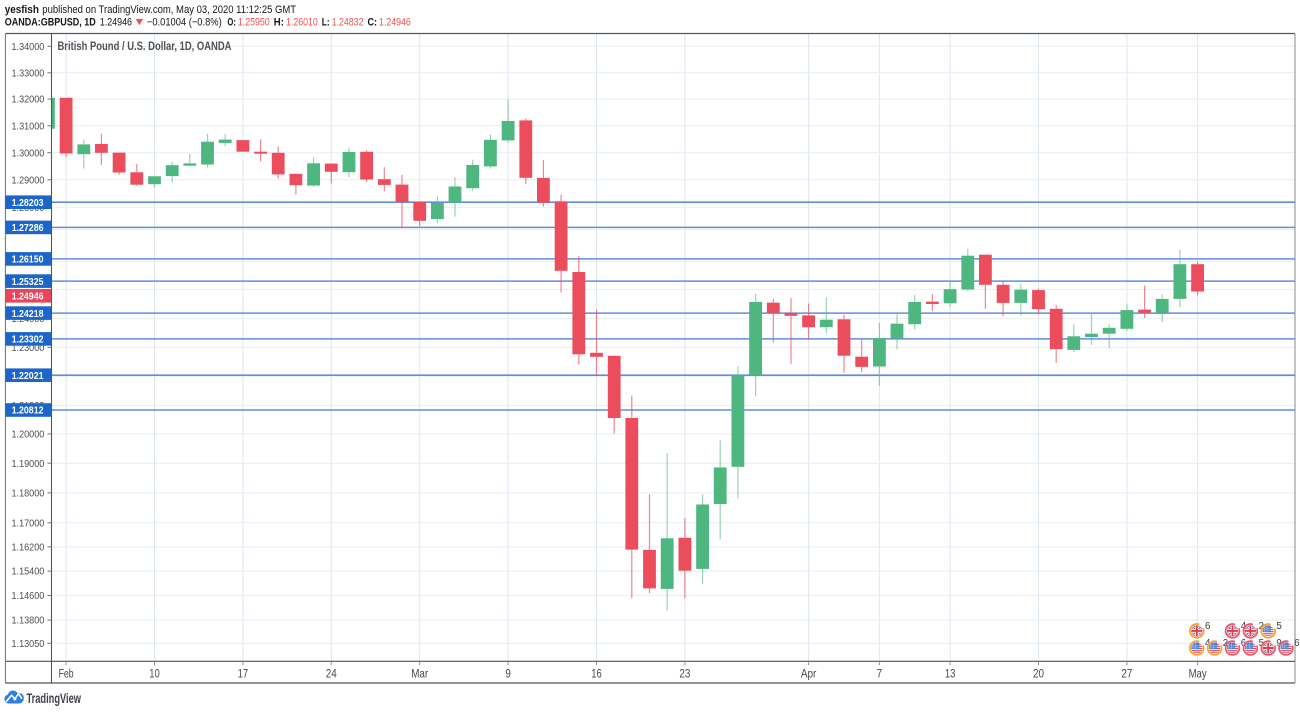 The width and height of the screenshot is (1300, 712). I want to click on svg-text: 7, so click(880, 675).